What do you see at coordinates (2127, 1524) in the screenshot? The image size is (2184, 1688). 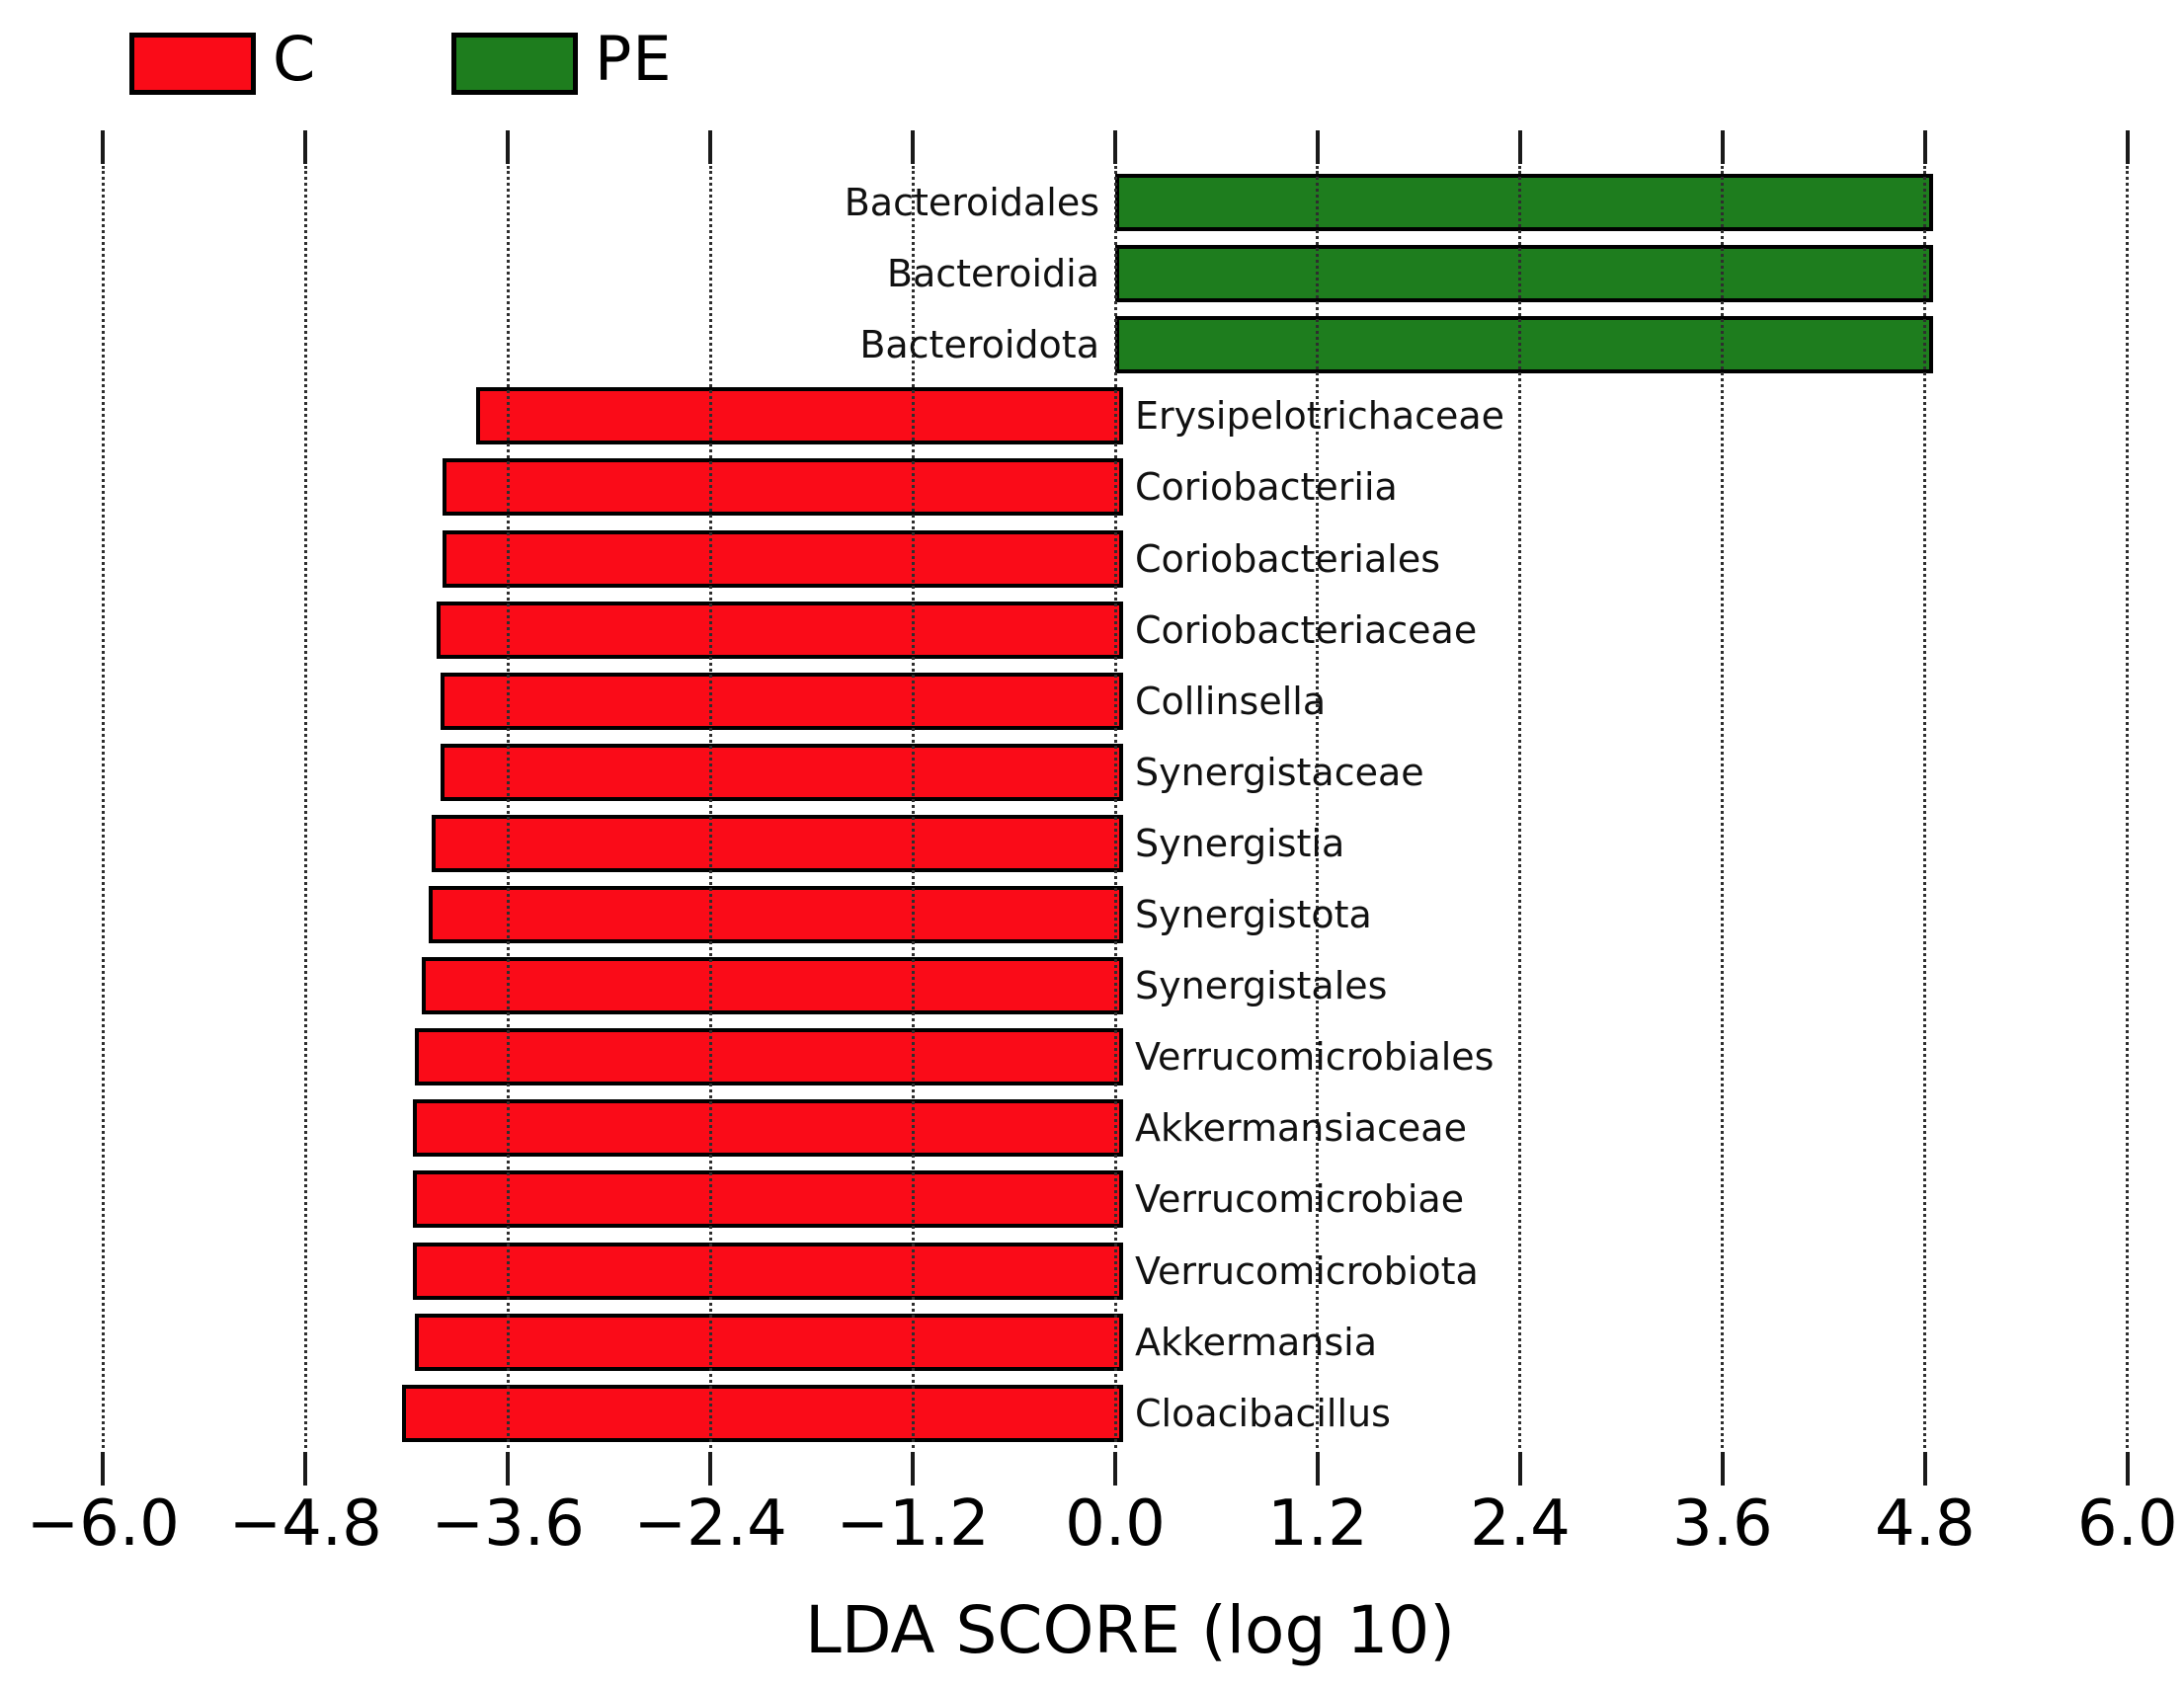 I see `x-tick-label: 6.0` at bounding box center [2127, 1524].